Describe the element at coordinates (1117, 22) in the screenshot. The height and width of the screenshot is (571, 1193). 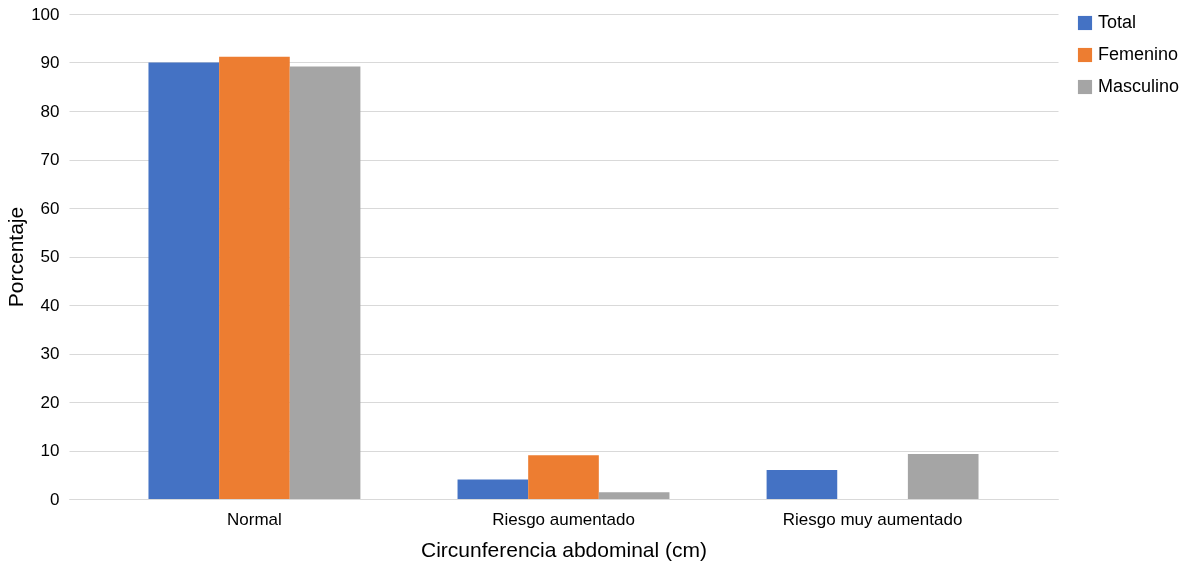
I see `legend-label: Total` at that location.